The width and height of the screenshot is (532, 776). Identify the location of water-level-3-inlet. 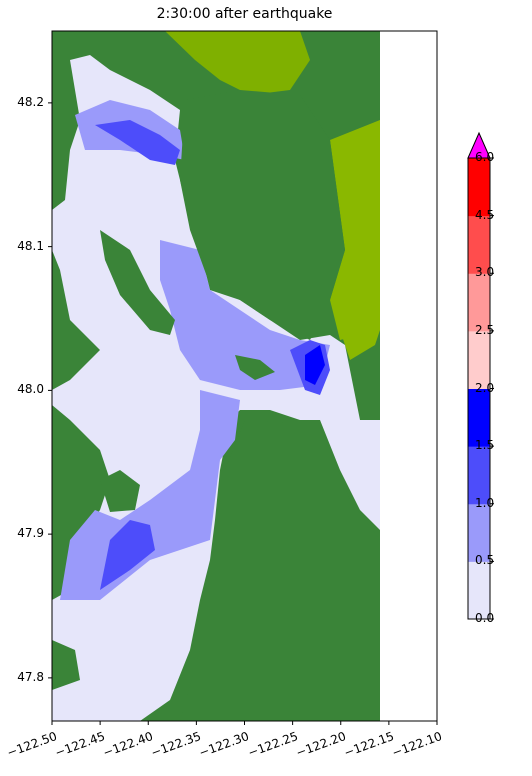
(315, 365).